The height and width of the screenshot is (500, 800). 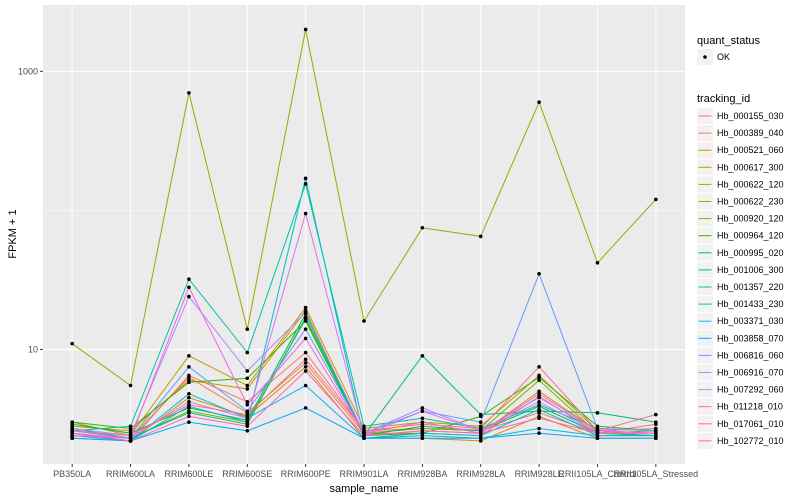 I want to click on x-tick-label: RRIM928LE, so click(x=539, y=474).